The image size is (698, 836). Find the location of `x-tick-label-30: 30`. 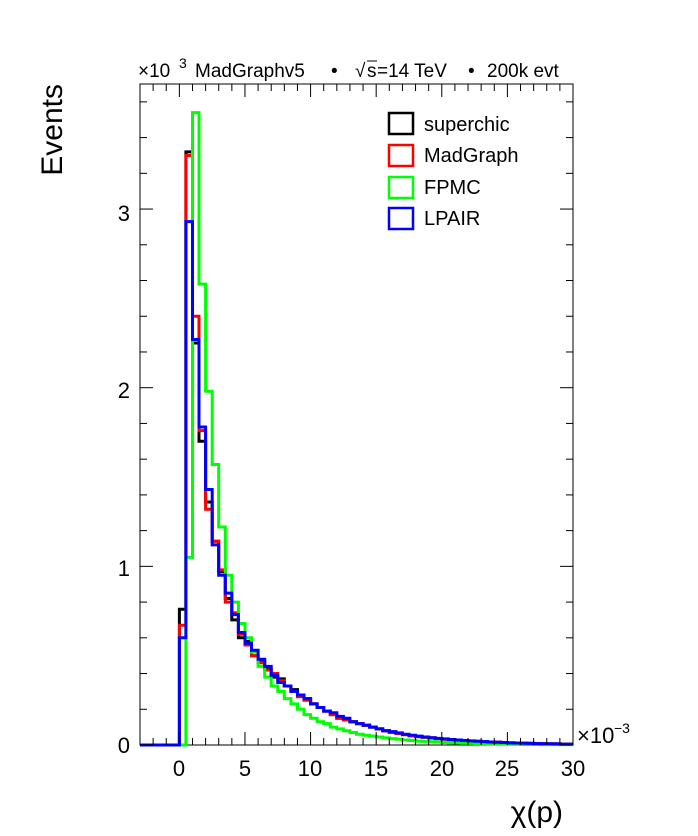

x-tick-label-30: 30 is located at coordinates (573, 768).